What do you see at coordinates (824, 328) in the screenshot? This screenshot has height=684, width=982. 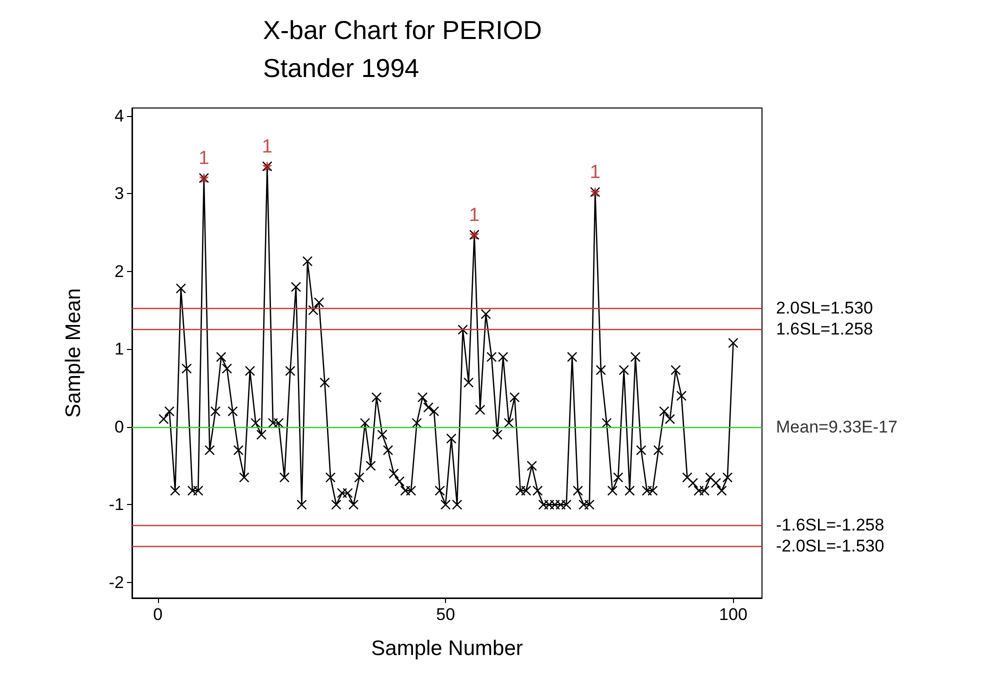 I see `ref-line-label: 1.6SL=1.258` at bounding box center [824, 328].